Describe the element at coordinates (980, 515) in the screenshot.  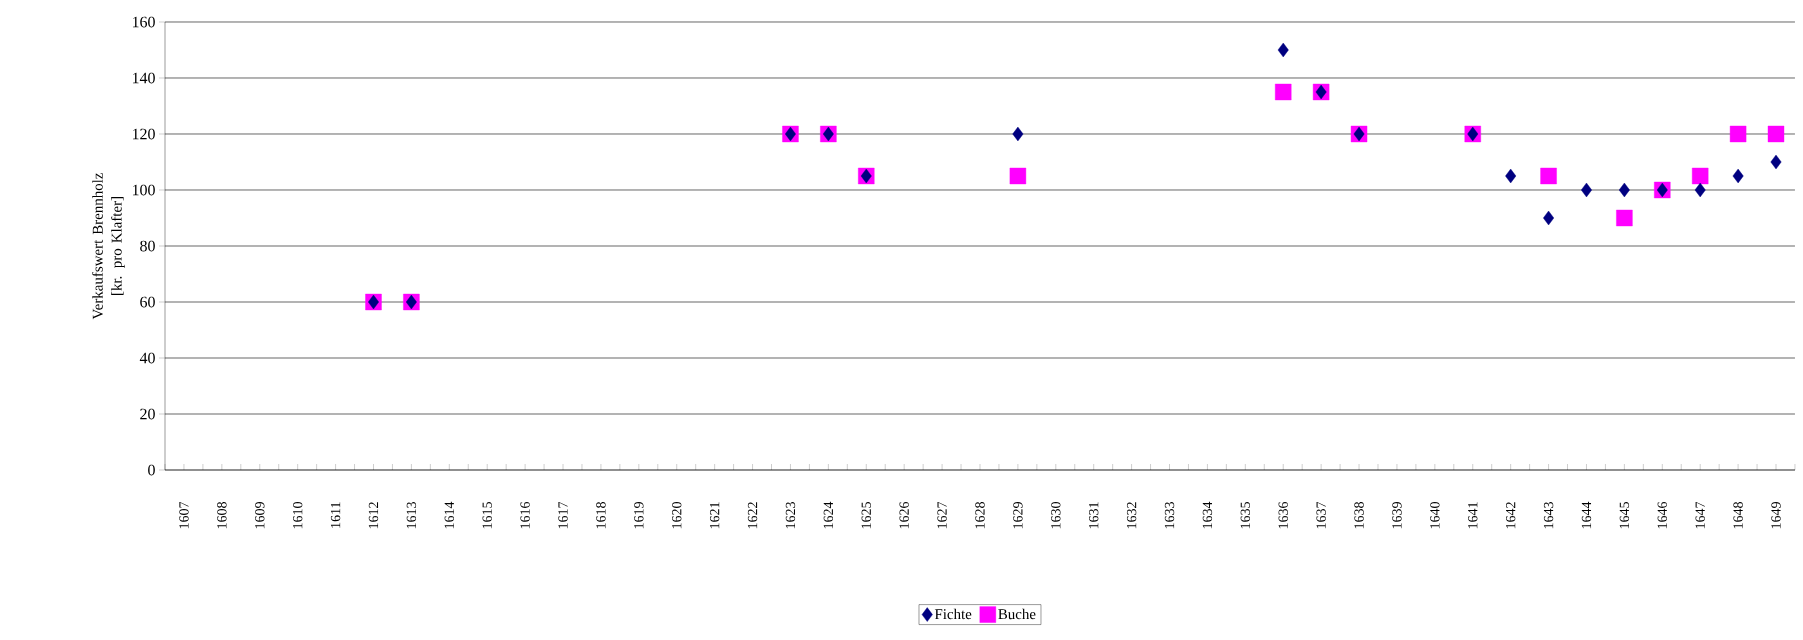
I see `x-tick-label: 1628` at that location.